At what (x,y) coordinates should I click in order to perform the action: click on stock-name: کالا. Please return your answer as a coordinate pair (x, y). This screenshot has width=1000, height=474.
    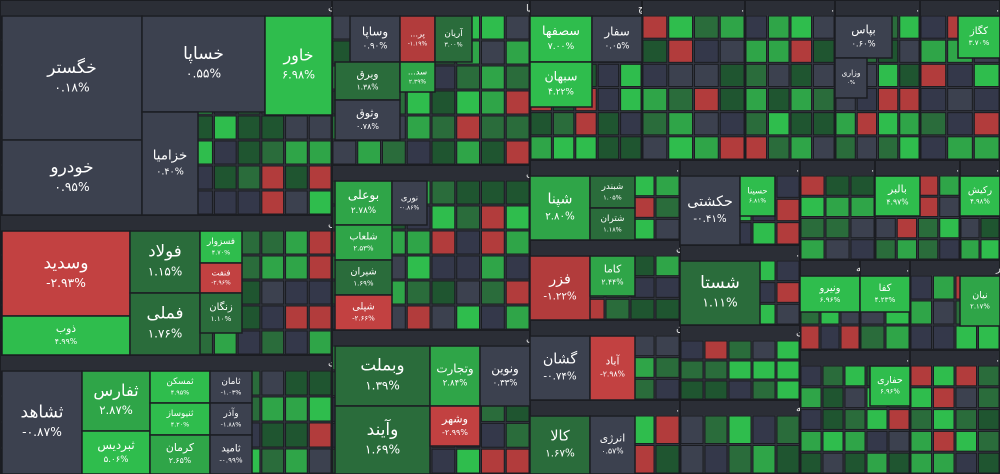
    Looking at the image, I should click on (559, 436).